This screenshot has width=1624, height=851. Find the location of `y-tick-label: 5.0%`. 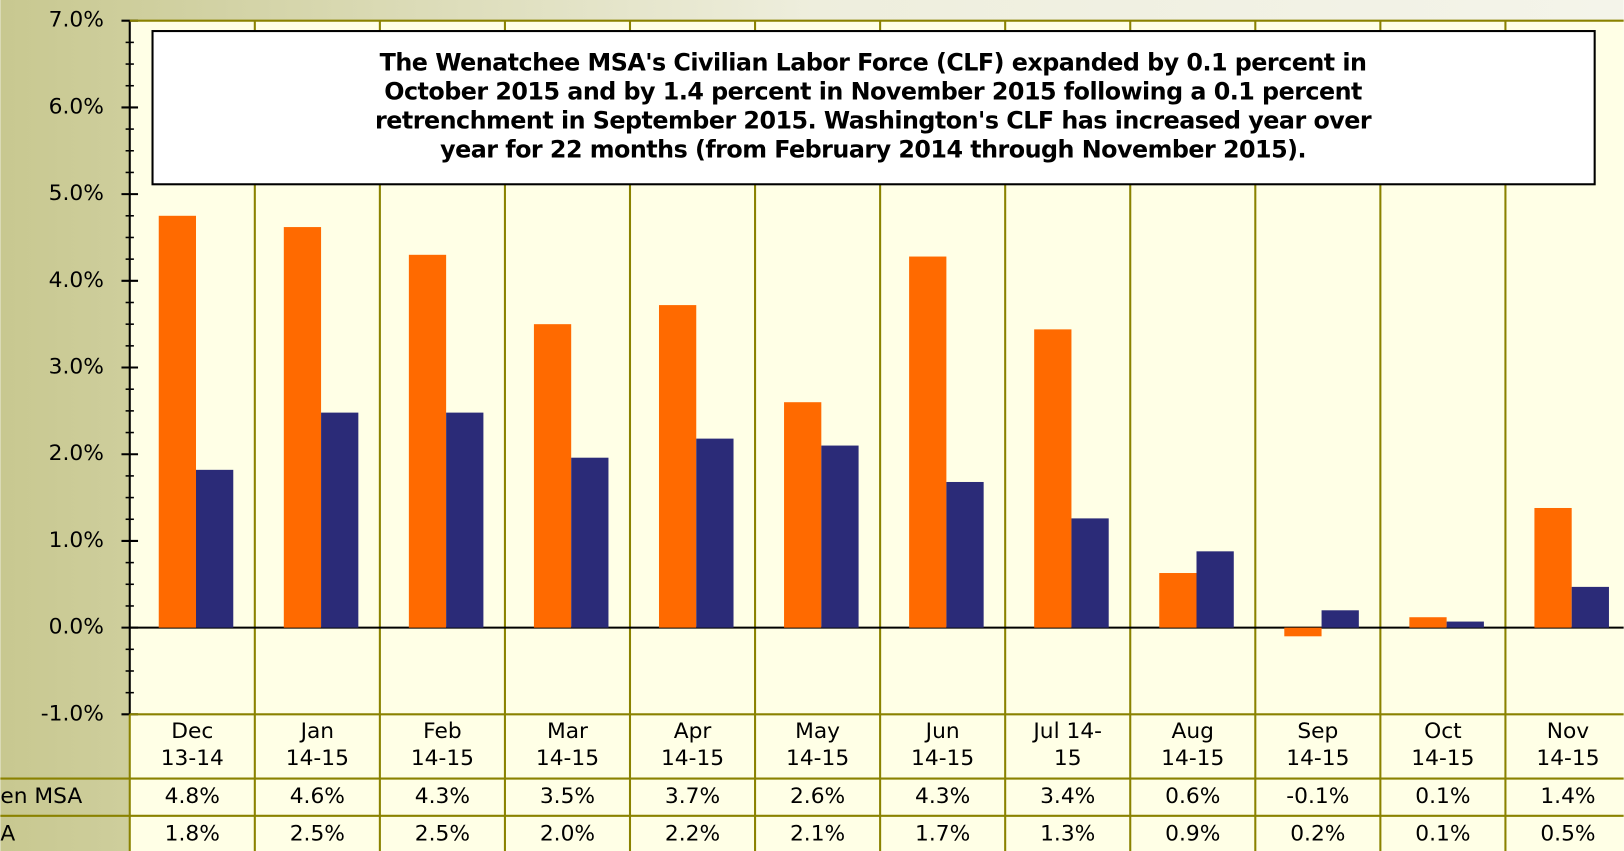

y-tick-label: 5.0% is located at coordinates (76, 193).